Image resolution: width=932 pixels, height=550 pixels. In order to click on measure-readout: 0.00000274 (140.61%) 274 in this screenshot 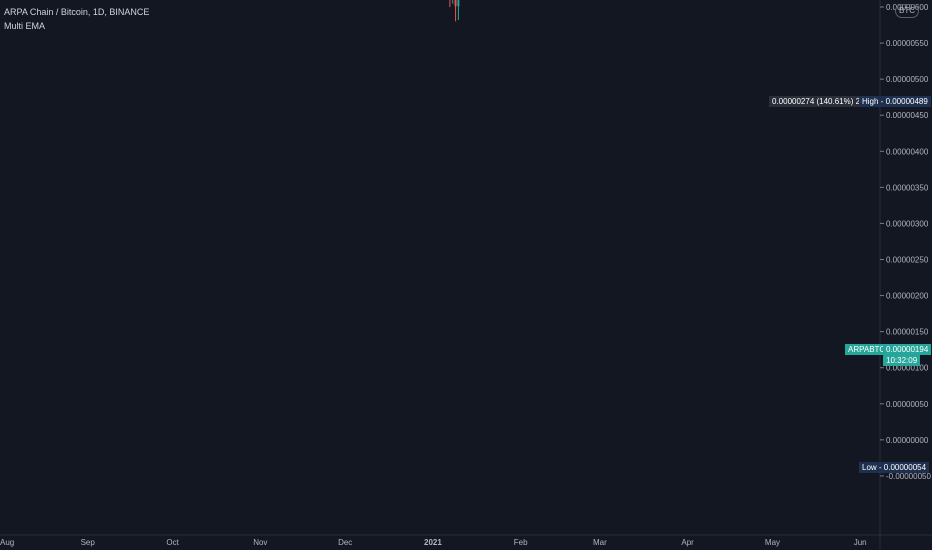, I will do `click(820, 101)`.